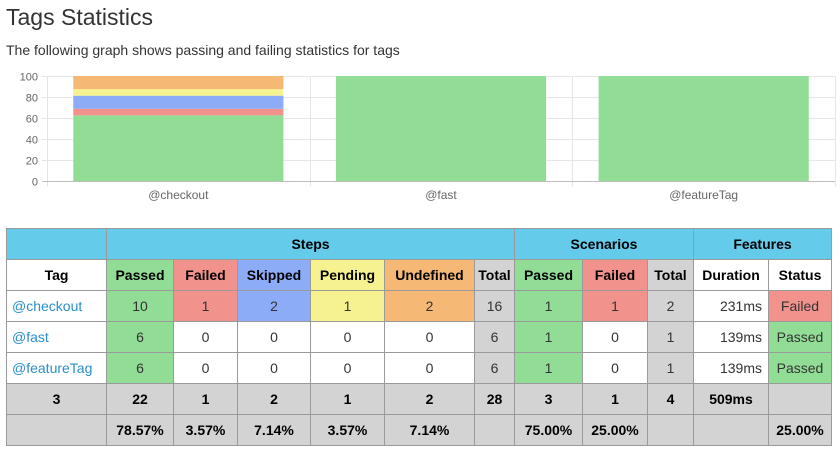 Image resolution: width=840 pixels, height=452 pixels. What do you see at coordinates (347, 399) in the screenshot?
I see `totals-pending: 1` at bounding box center [347, 399].